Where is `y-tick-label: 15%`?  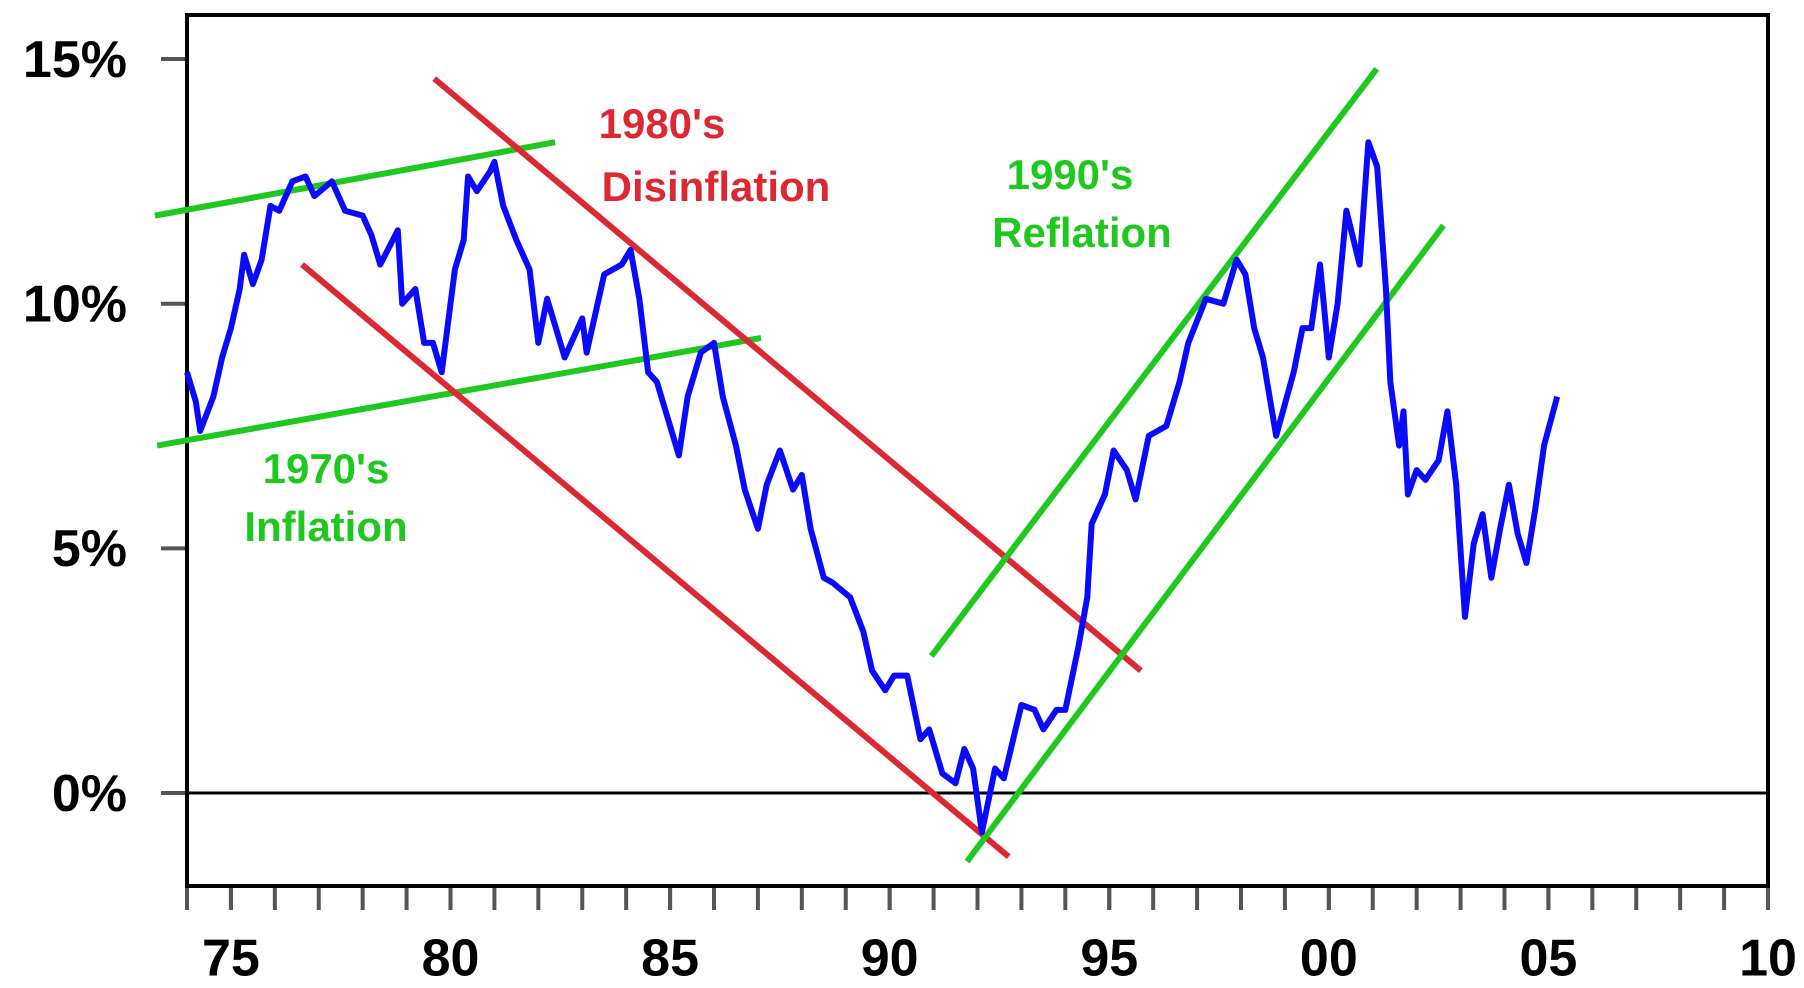
y-tick-label: 15% is located at coordinates (75, 60).